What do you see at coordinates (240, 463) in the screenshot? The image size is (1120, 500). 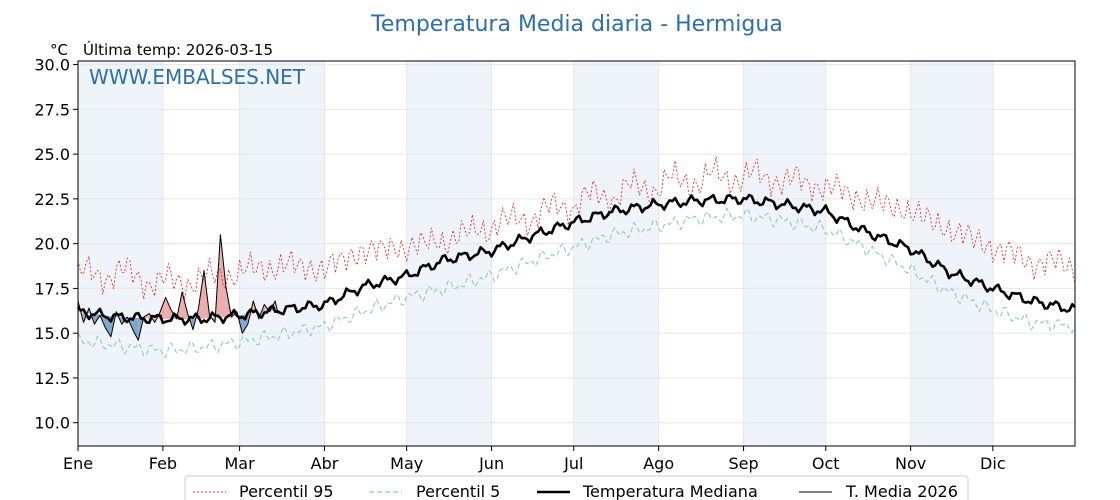 I see `x-tick-label: Mar` at bounding box center [240, 463].